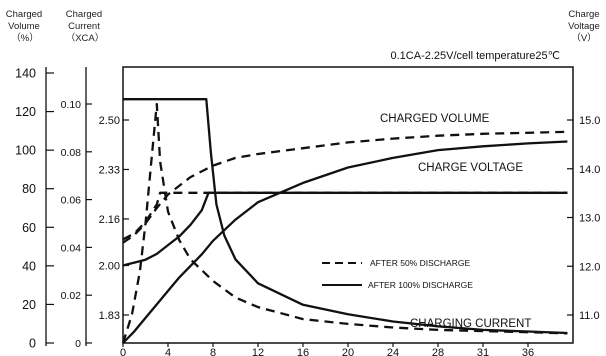 This screenshot has height=356, width=606. Describe the element at coordinates (109, 267) in the screenshot. I see `cell-voltage-tick-label: 2.00` at that location.